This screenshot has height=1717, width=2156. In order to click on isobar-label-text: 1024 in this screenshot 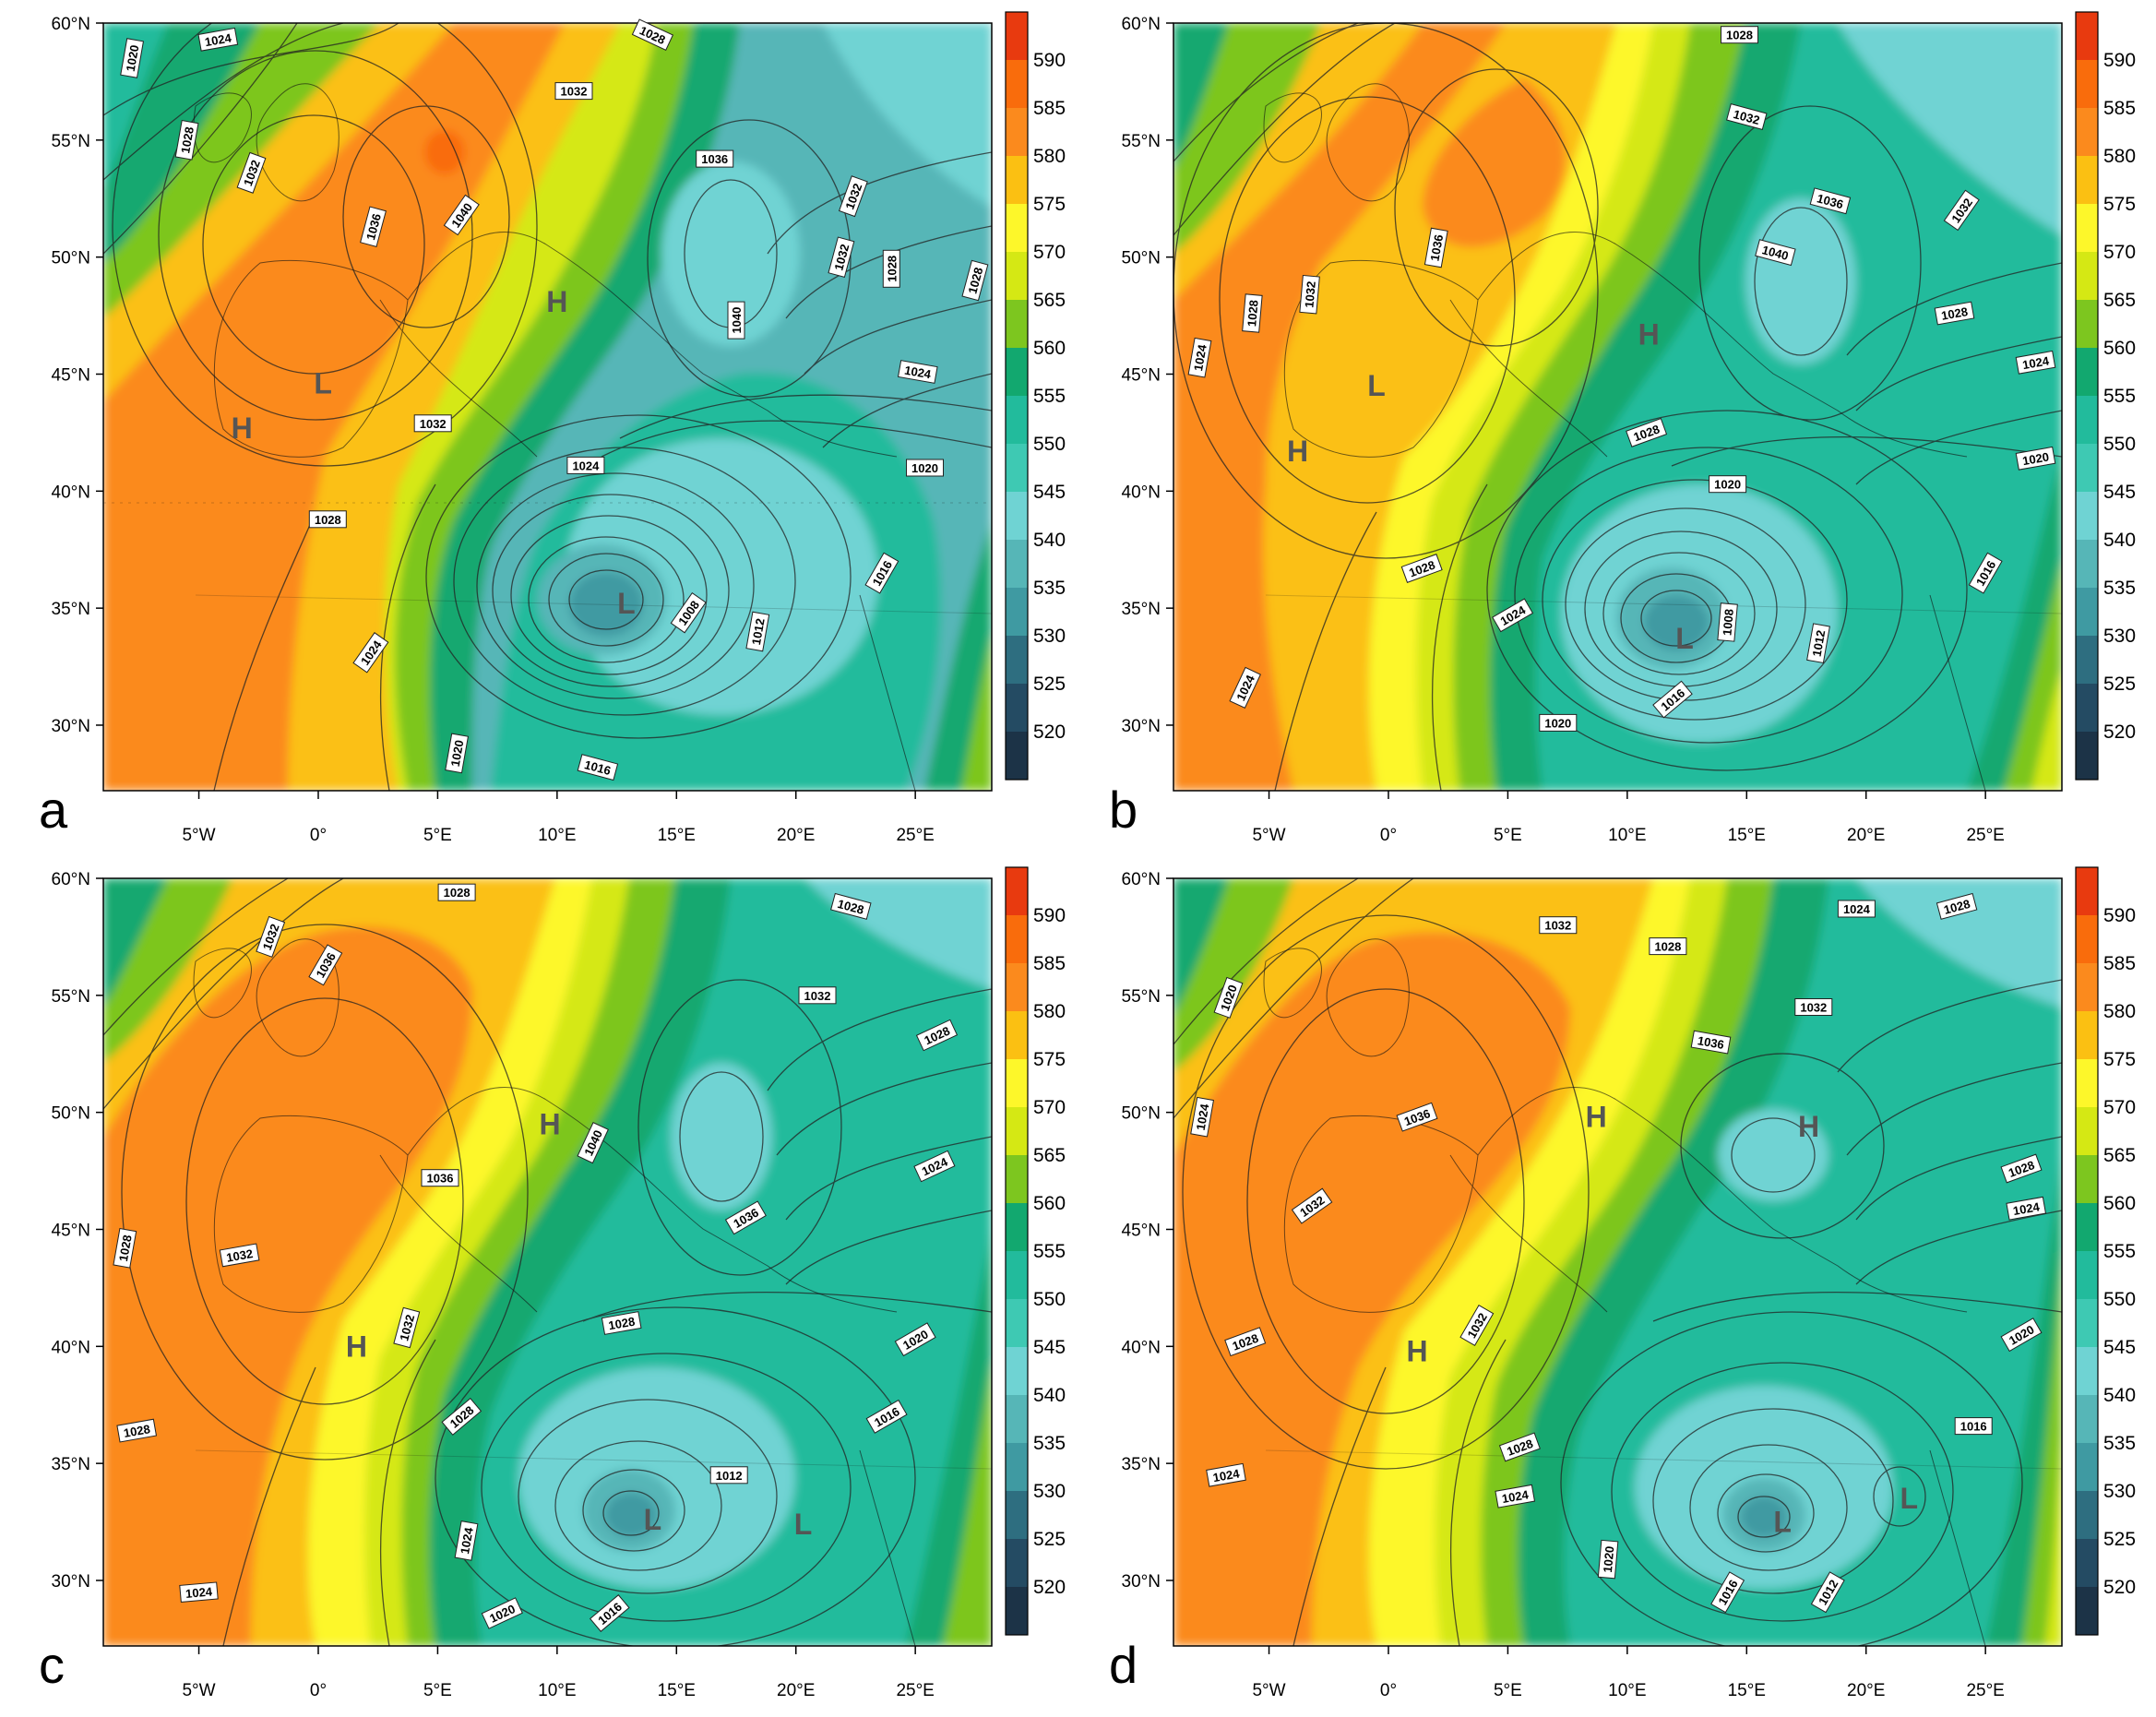, I will do `click(1203, 1116)`.